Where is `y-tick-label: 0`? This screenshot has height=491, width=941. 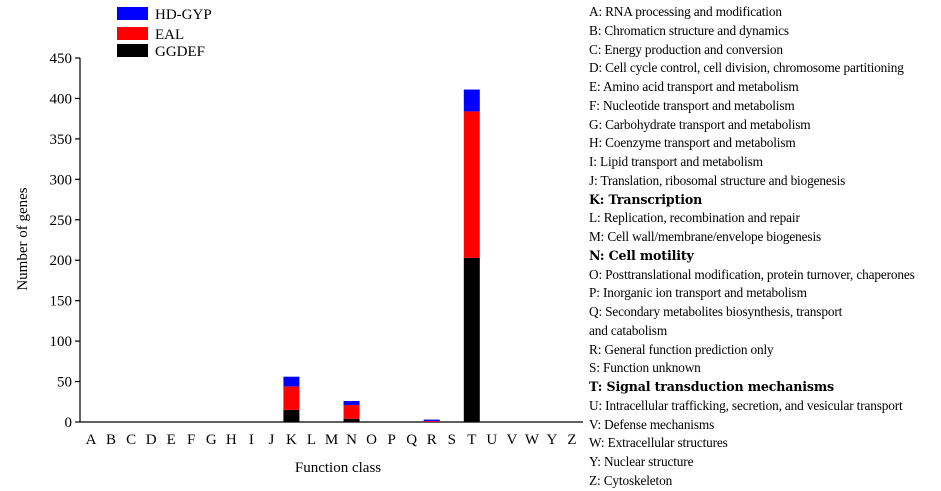
y-tick-label: 0 is located at coordinates (69, 423).